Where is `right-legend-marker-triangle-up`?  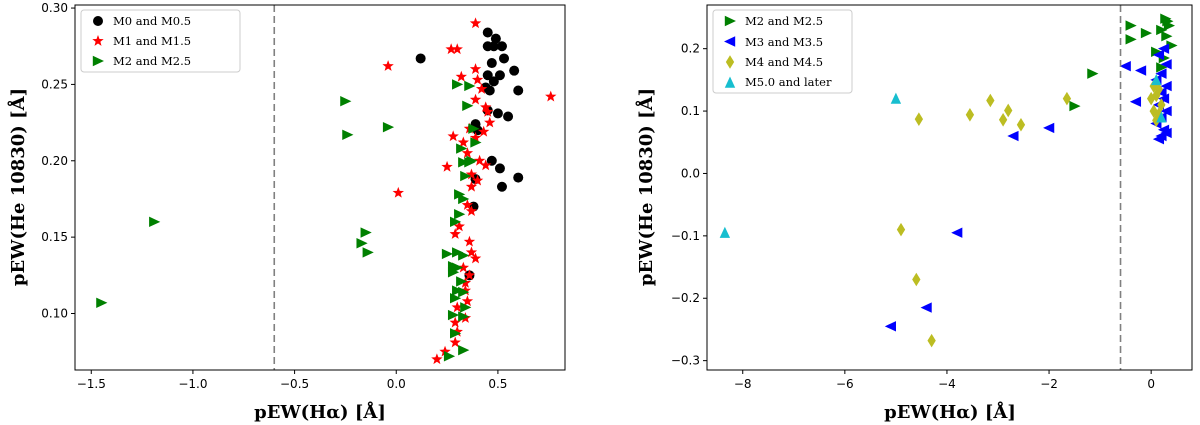
right-legend-marker-triangle-up is located at coordinates (730, 82).